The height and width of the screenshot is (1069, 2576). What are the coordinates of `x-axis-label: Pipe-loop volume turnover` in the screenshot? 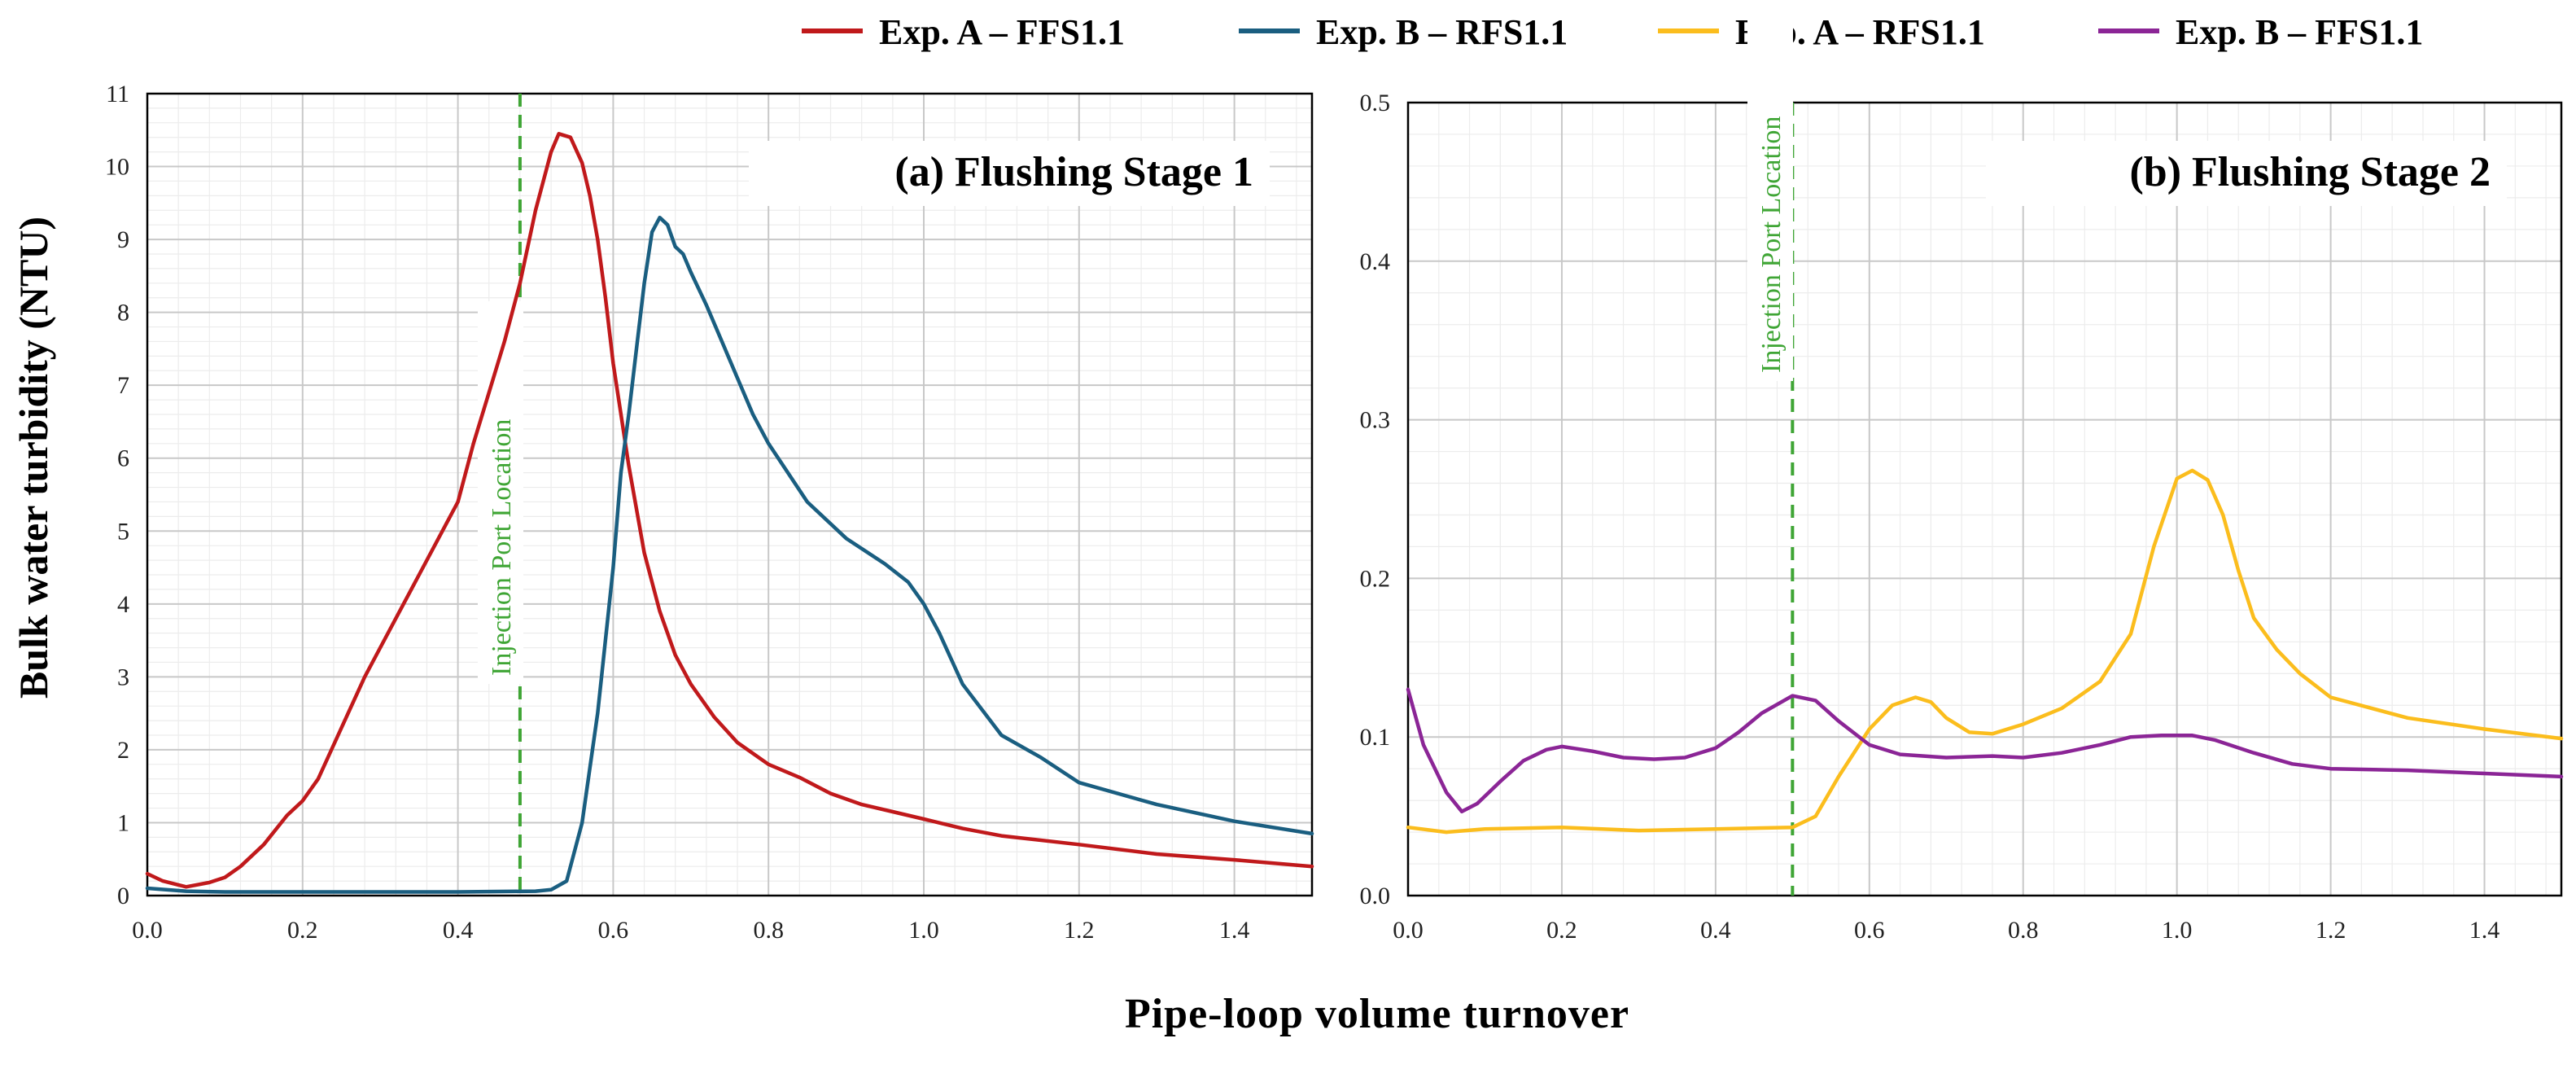 It's located at (1377, 1014).